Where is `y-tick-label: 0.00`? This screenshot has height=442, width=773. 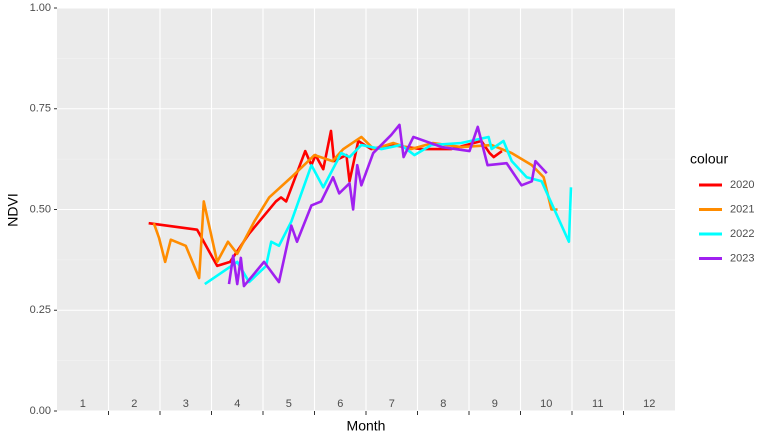 y-tick-label: 0.00 is located at coordinates (40, 411).